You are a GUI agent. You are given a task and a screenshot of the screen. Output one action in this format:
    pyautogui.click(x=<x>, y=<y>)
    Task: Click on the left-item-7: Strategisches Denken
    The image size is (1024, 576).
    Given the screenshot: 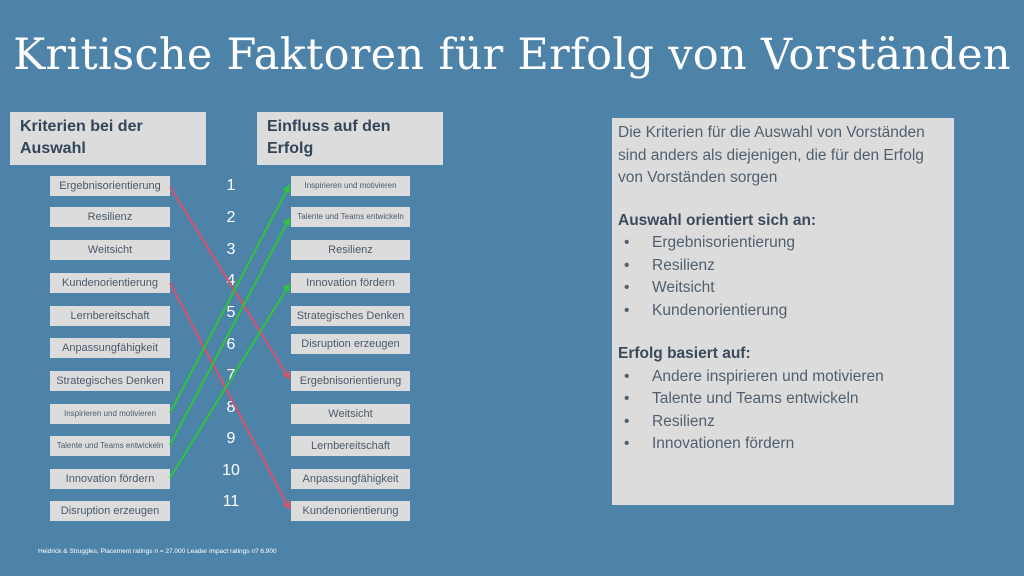 What is the action you would take?
    pyautogui.click(x=110, y=381)
    